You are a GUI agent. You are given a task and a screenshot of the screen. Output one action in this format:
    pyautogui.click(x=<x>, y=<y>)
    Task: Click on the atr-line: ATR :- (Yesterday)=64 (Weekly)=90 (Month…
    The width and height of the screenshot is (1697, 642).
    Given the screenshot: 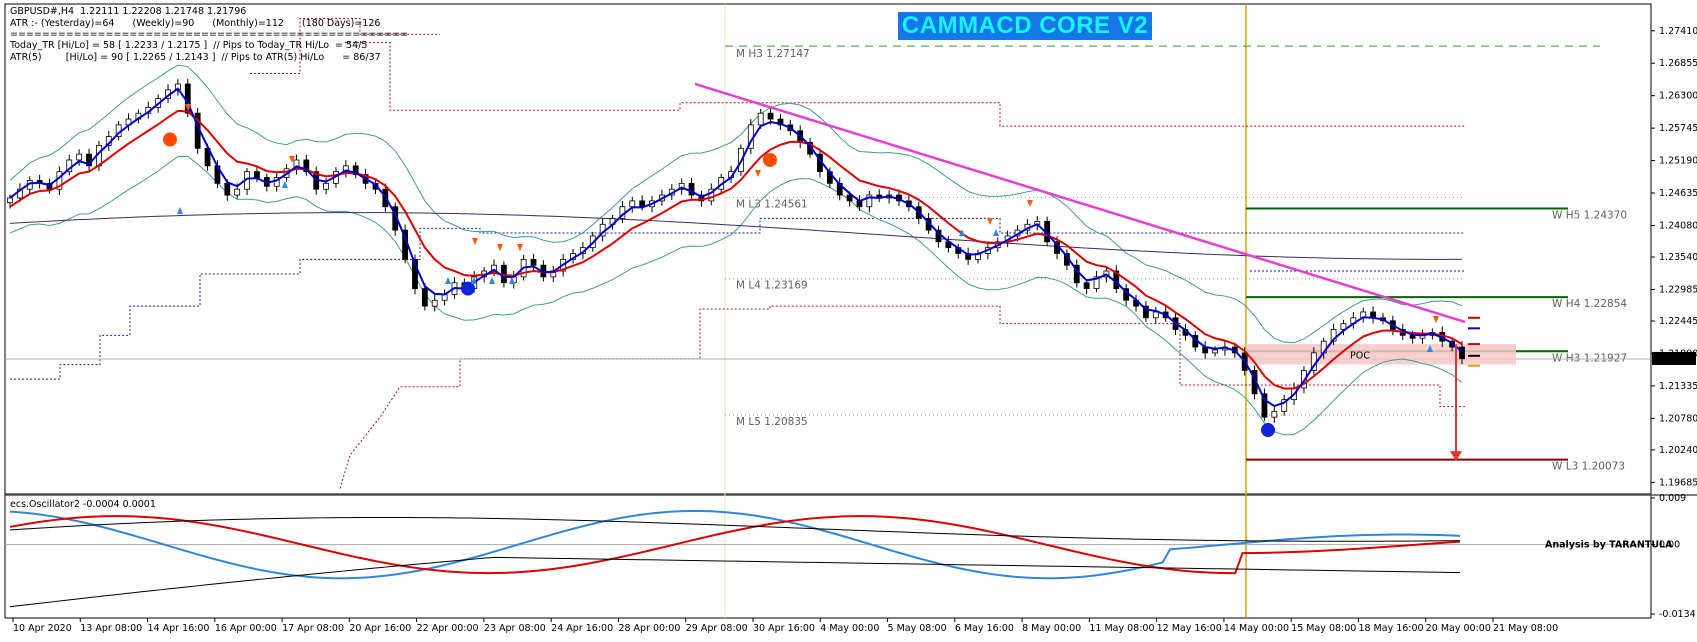 What is the action you would take?
    pyautogui.click(x=195, y=23)
    